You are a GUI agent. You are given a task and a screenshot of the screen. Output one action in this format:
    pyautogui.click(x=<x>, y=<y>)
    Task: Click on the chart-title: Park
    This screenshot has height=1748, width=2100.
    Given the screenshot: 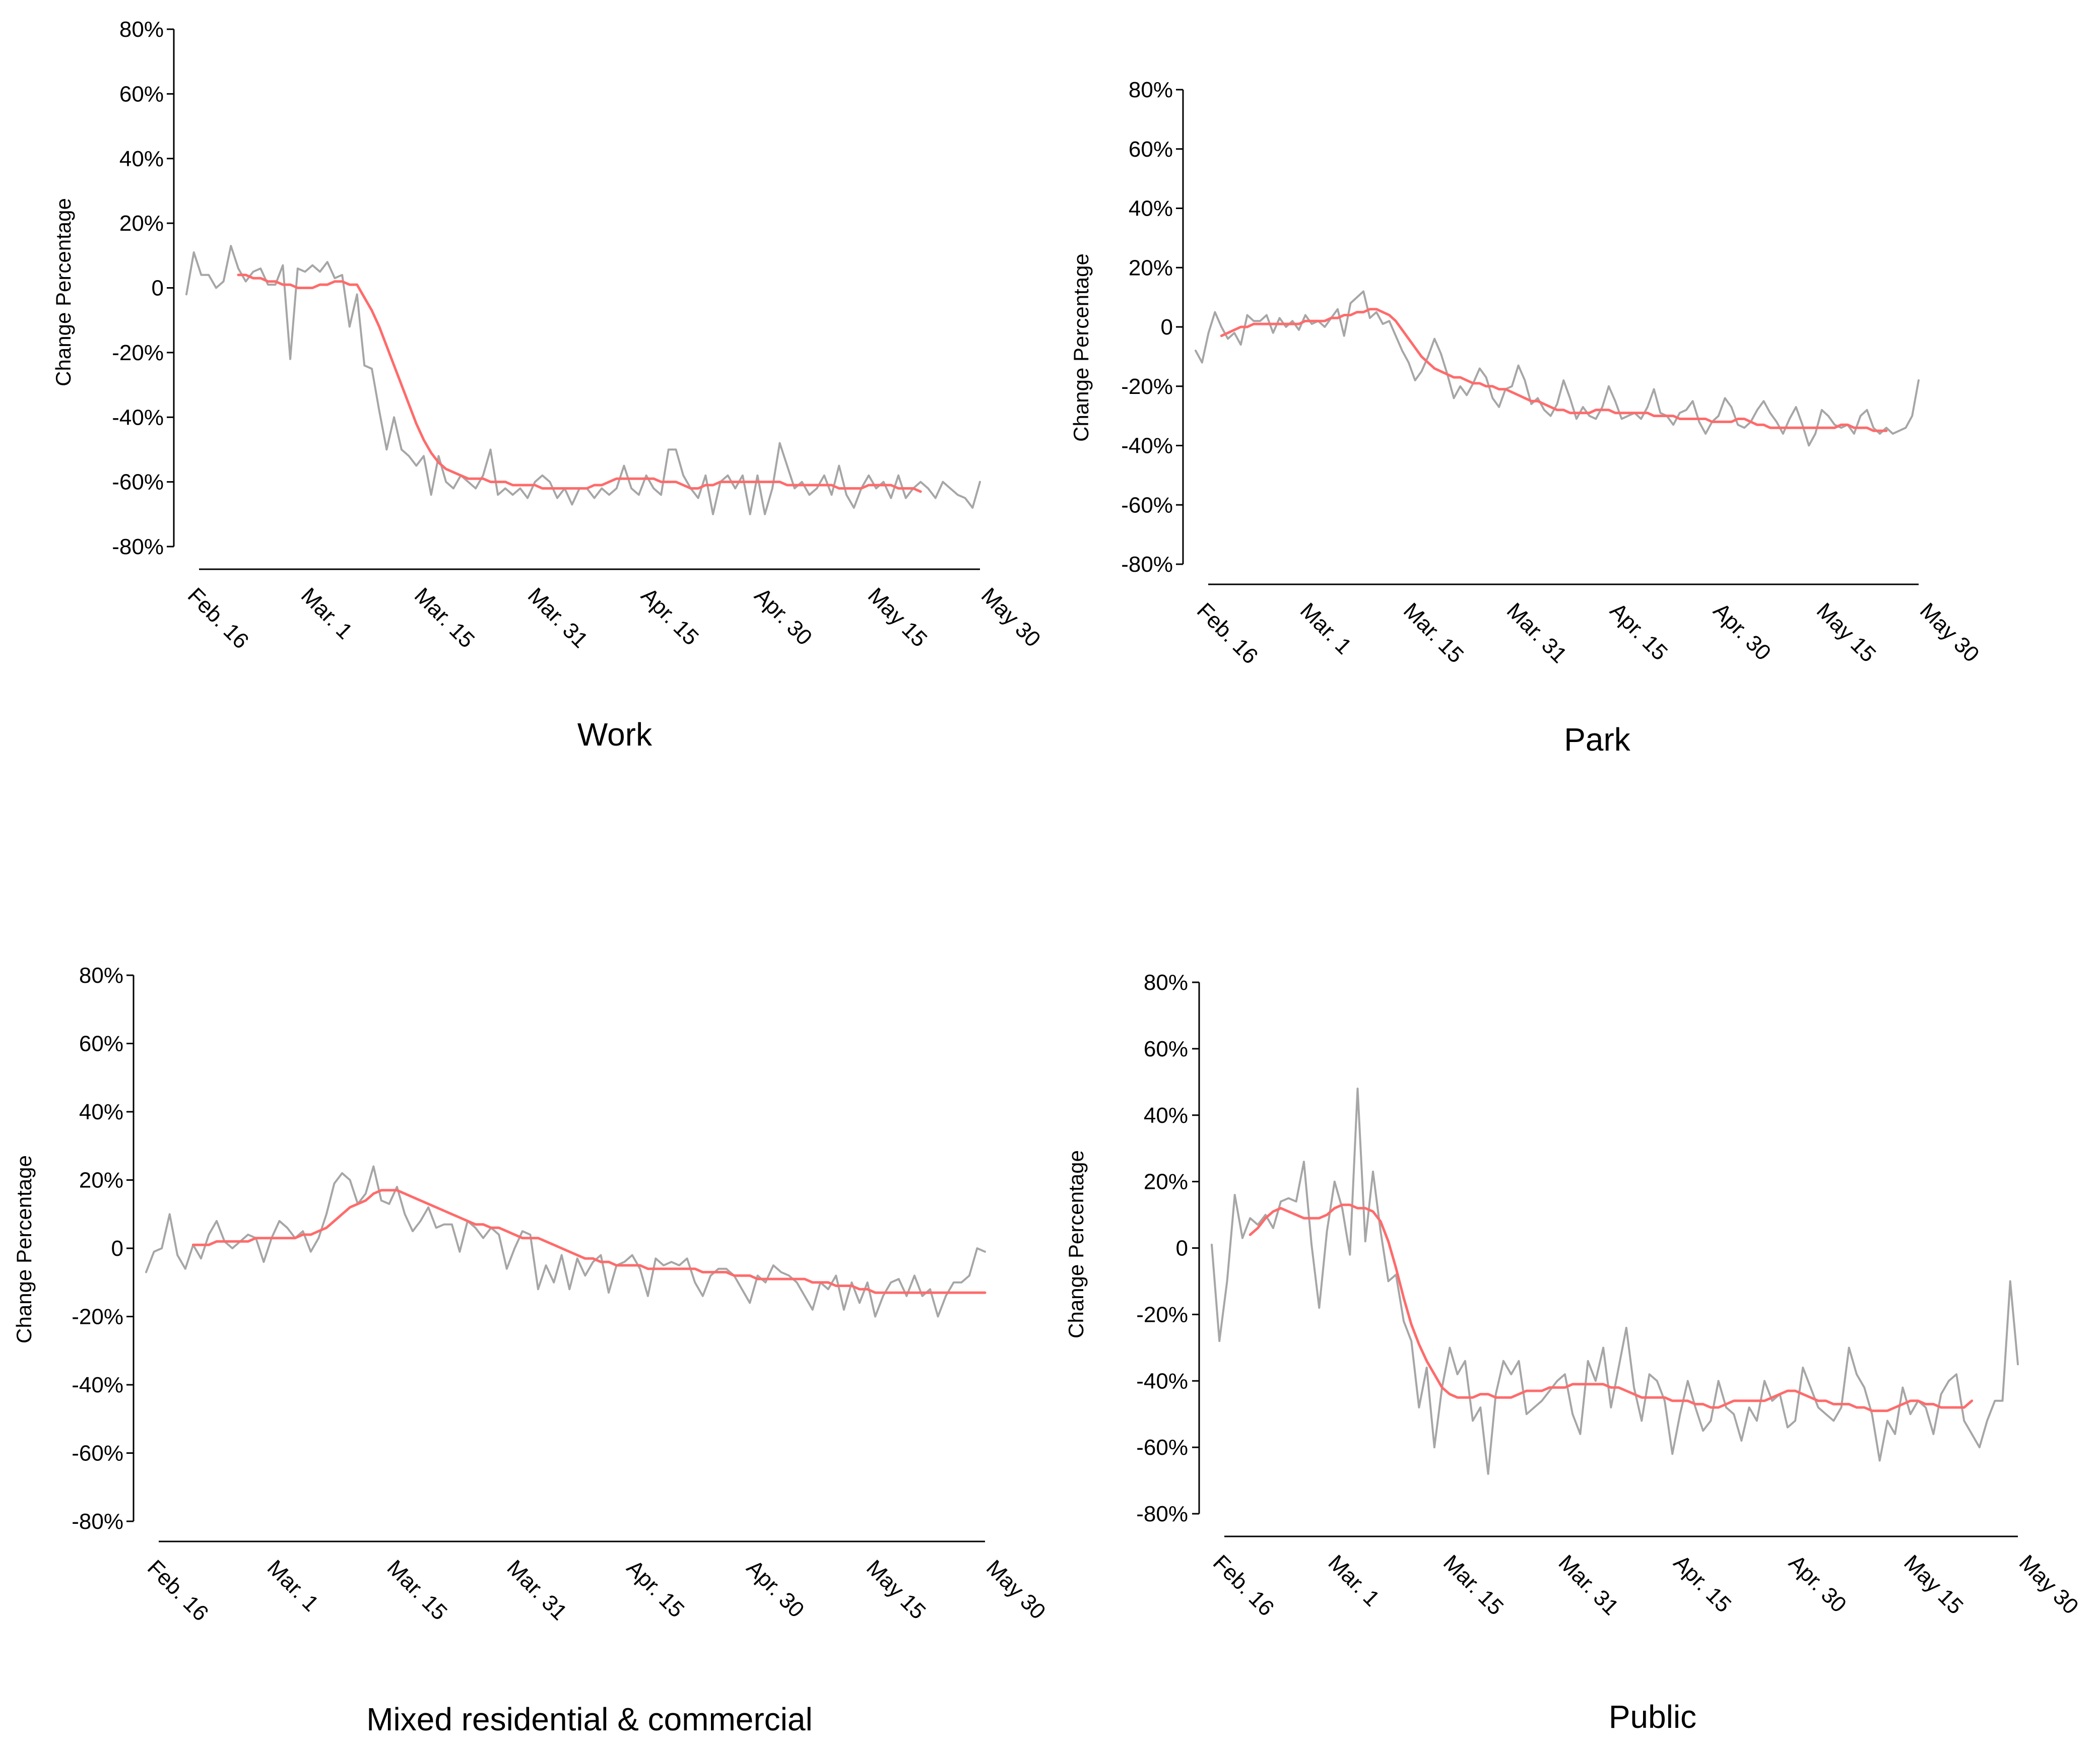 What is the action you would take?
    pyautogui.click(x=1597, y=739)
    